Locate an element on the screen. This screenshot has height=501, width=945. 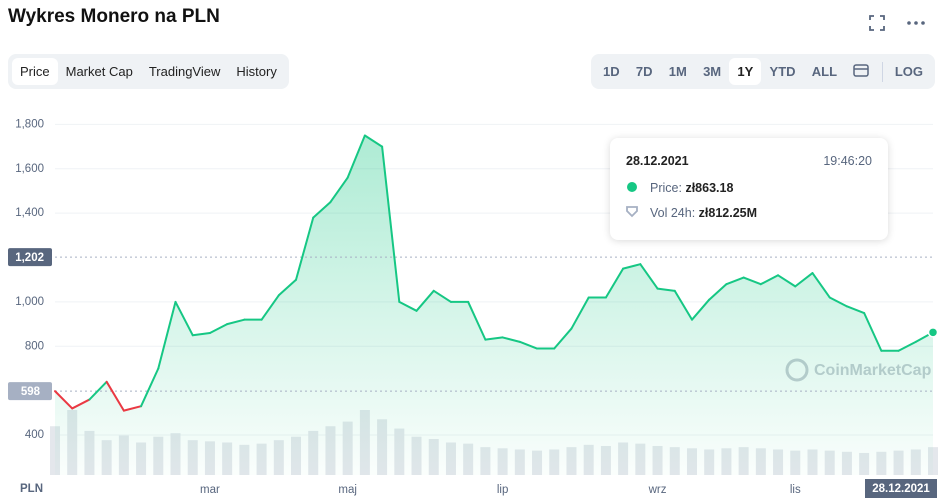
calendar-icon is located at coordinates (861, 70).